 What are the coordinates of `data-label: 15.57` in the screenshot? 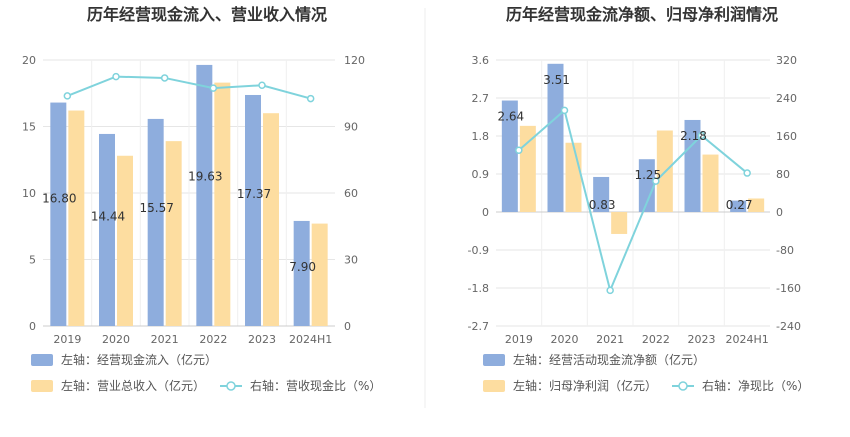 It's located at (156, 208).